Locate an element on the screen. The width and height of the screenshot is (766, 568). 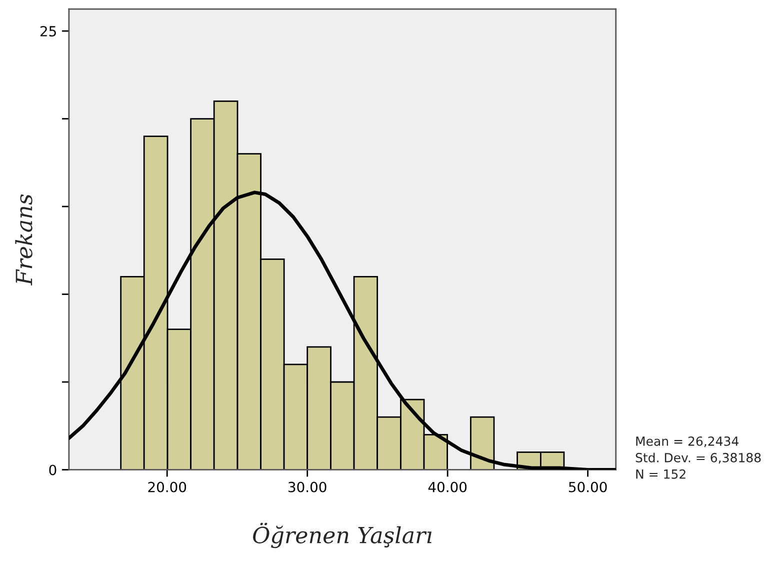
y-axis-title: Frekans is located at coordinates (23, 240).